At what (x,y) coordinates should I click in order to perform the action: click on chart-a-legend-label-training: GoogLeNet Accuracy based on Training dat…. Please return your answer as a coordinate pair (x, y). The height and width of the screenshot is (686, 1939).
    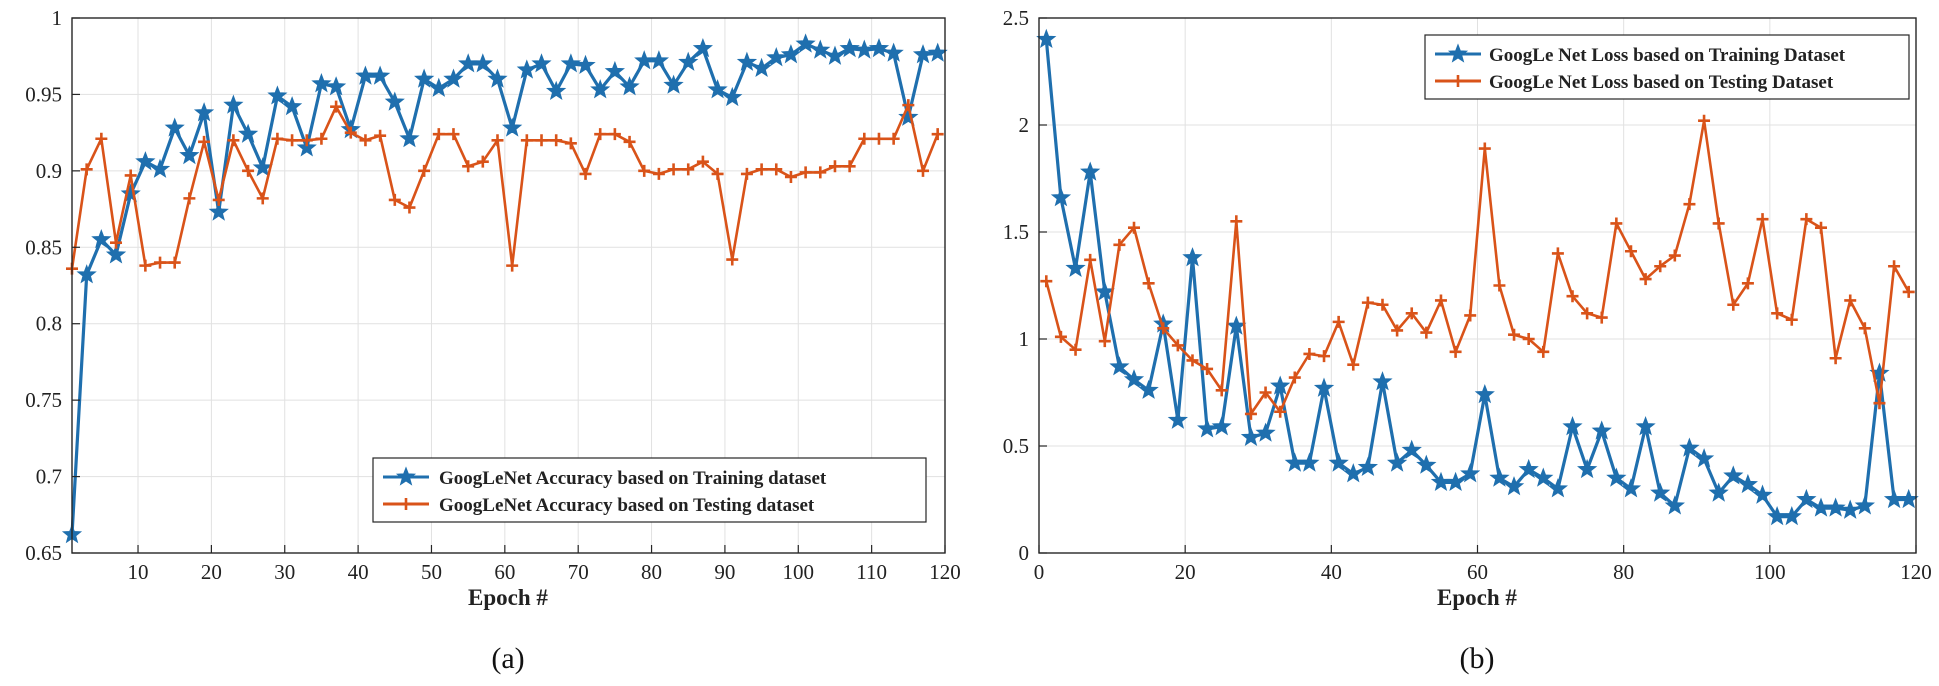
    Looking at the image, I should click on (633, 478).